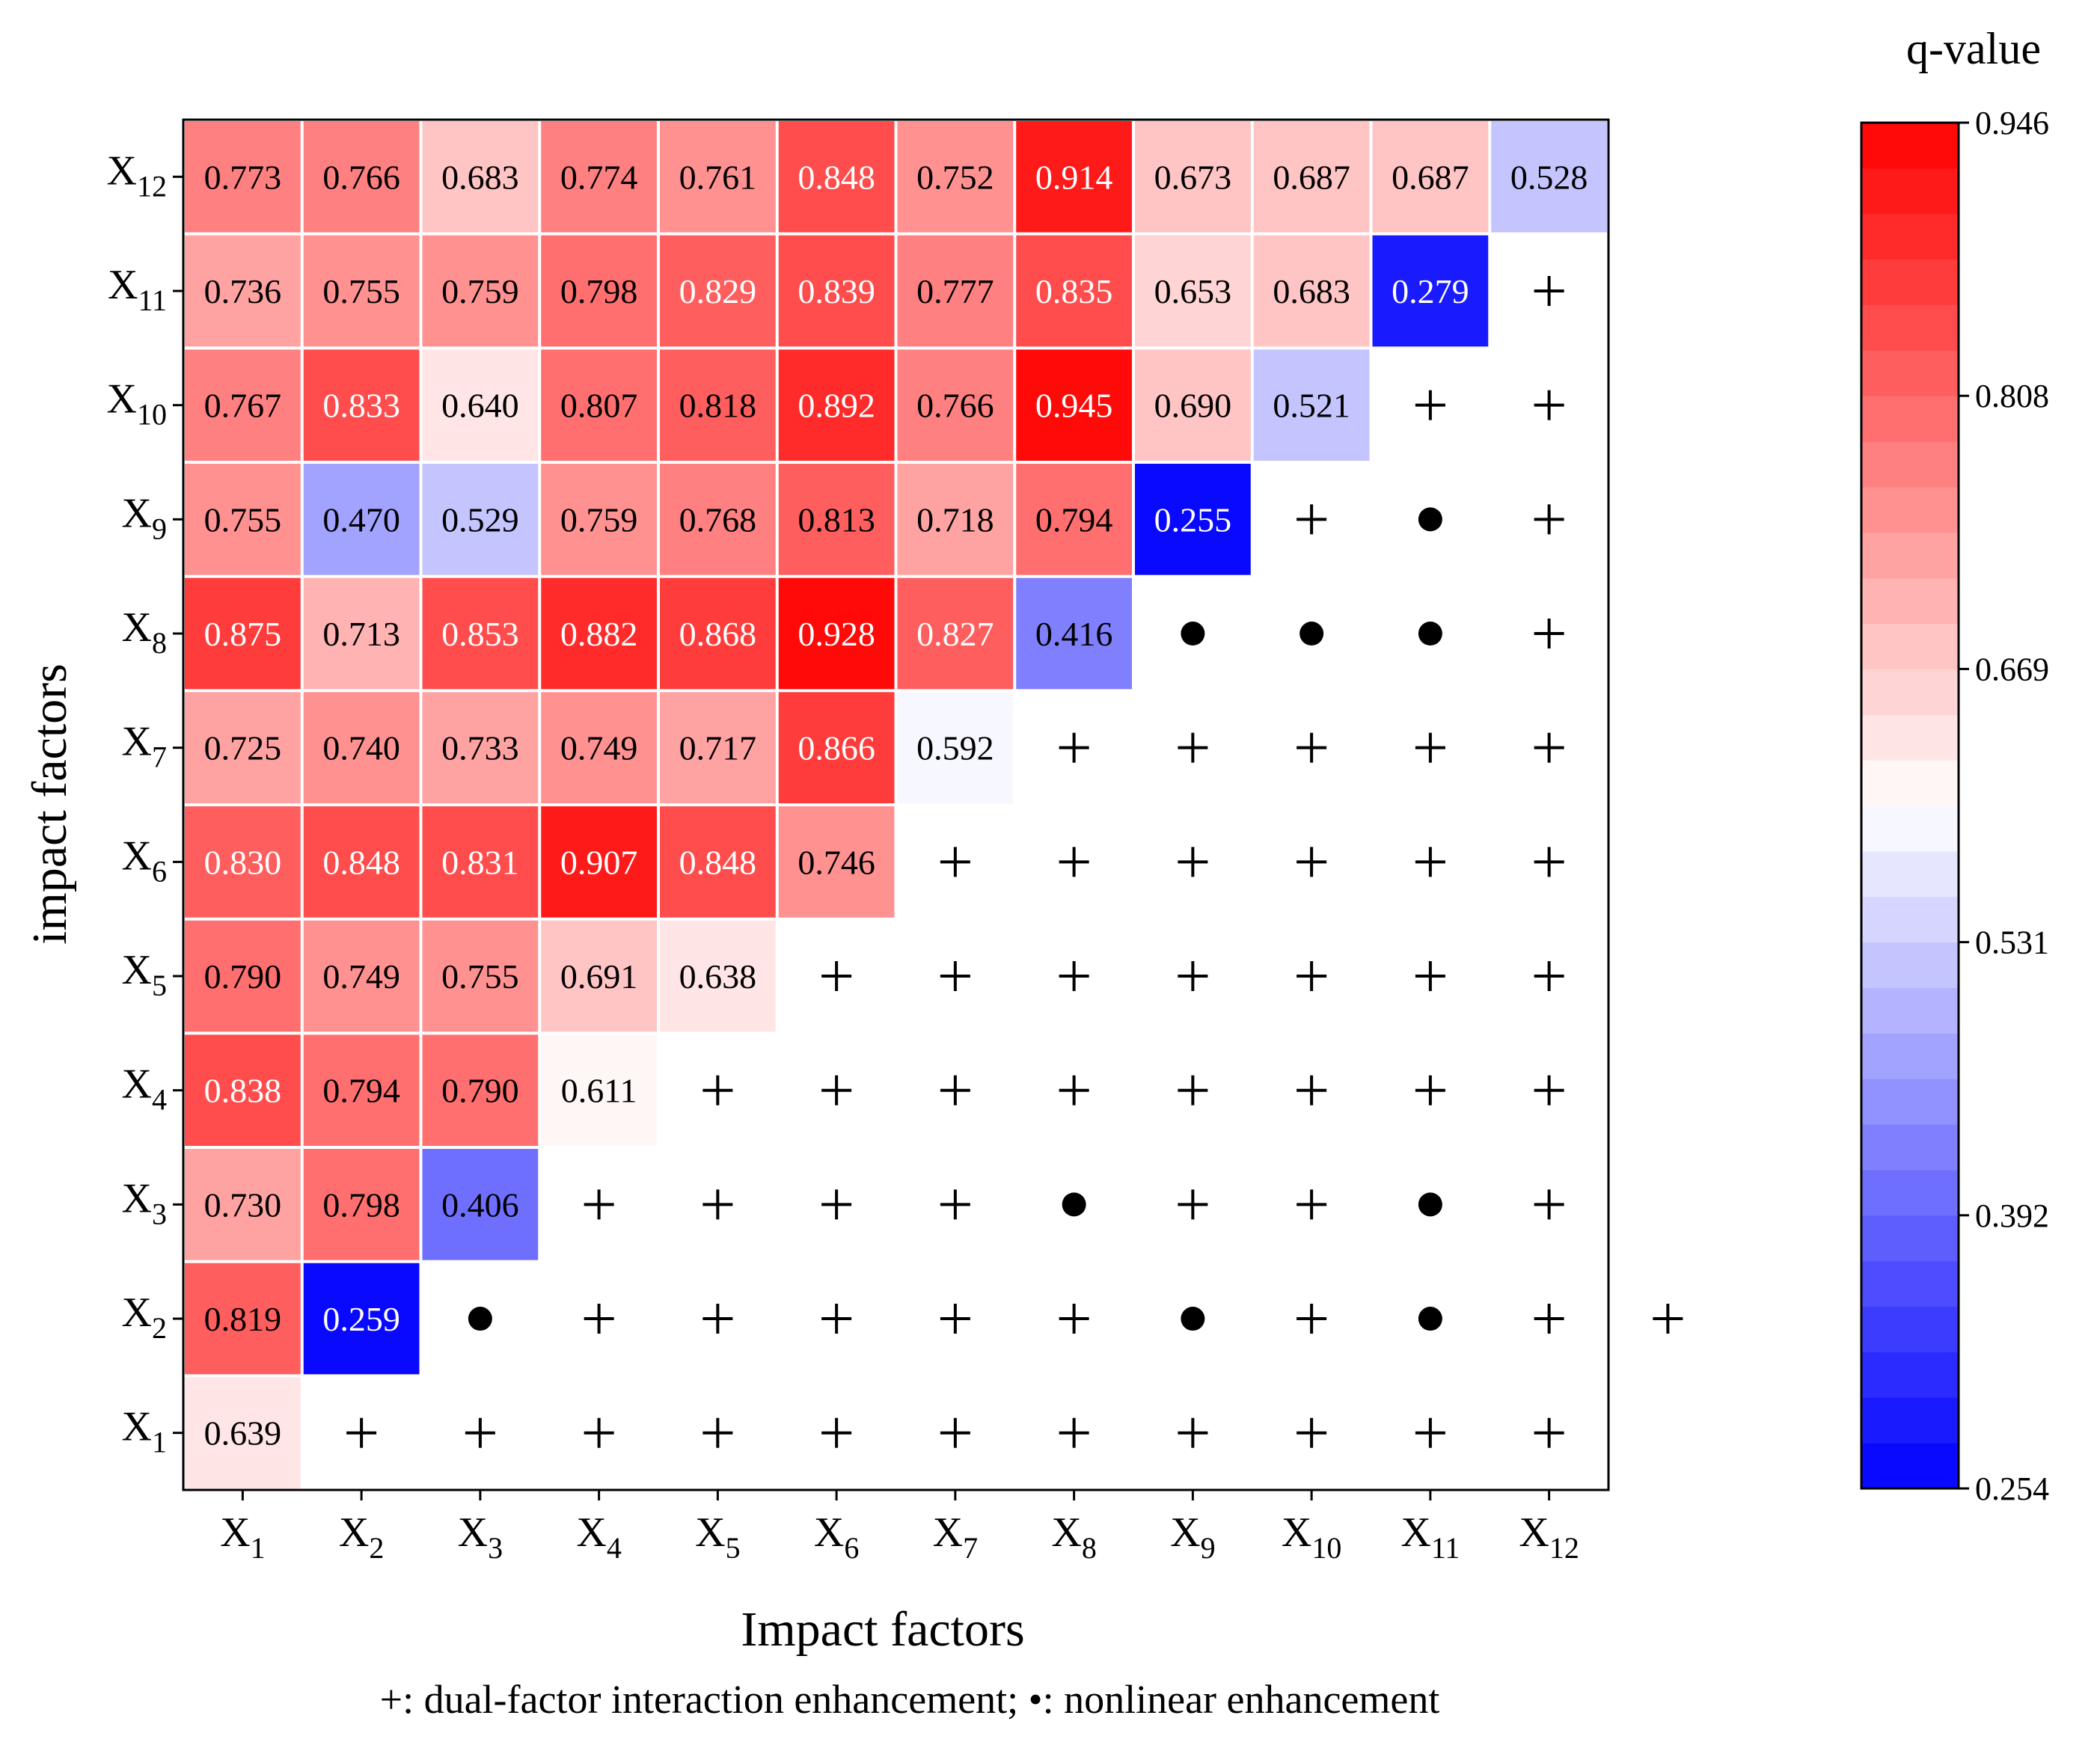  I want to click on cell-value-label: 0.794, so click(1074, 520).